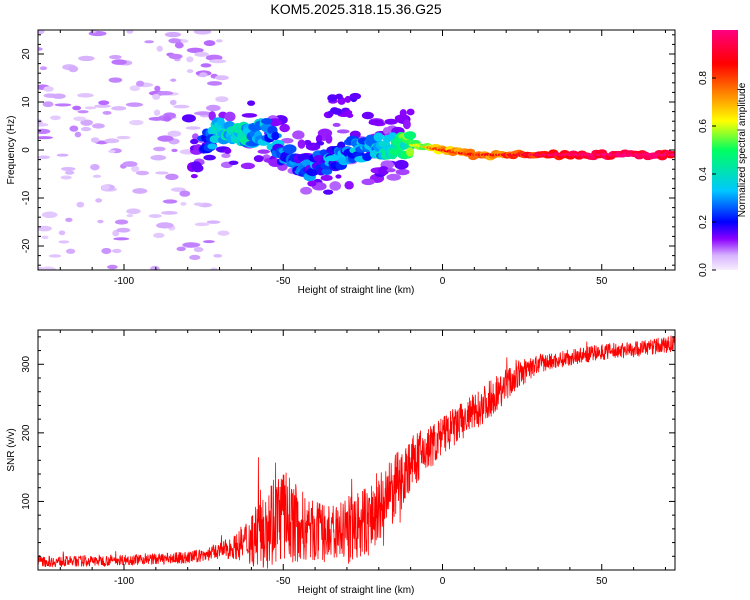  Describe the element at coordinates (703, 174) in the screenshot. I see `colorbar-tick-label: 0.4` at that location.